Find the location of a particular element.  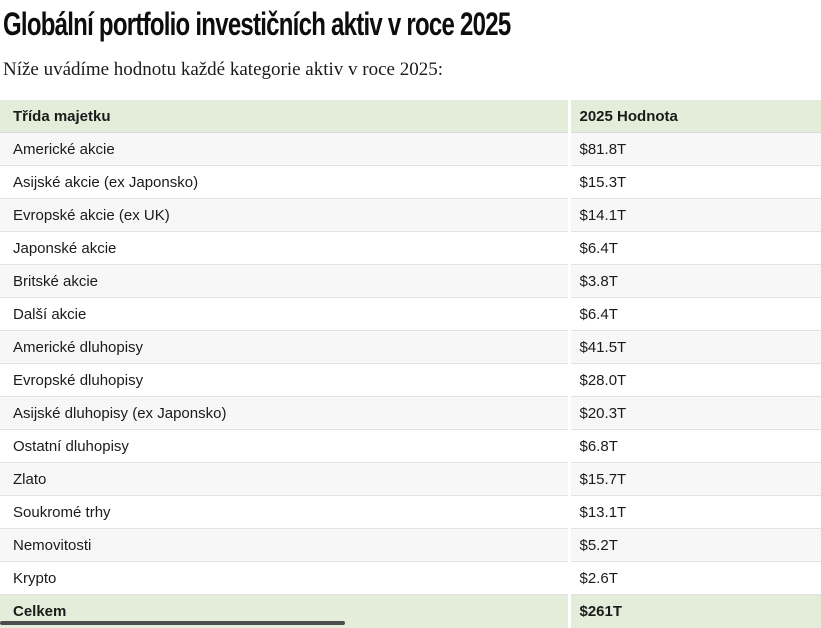

value-cell: $20.3T is located at coordinates (695, 413).